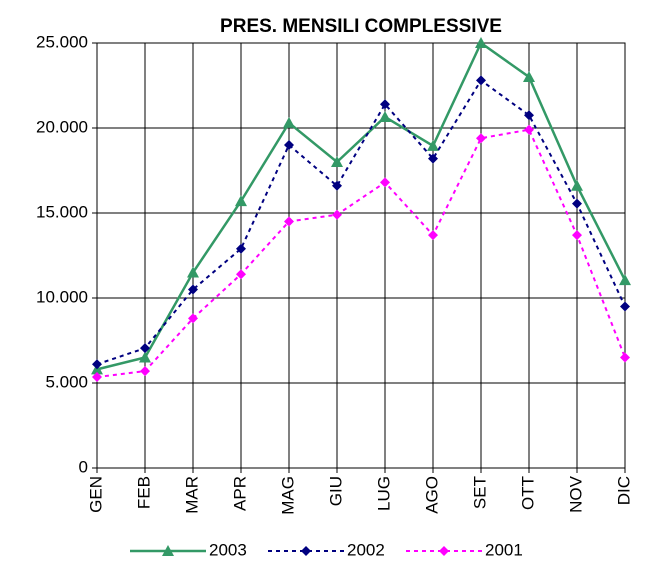 Image resolution: width=646 pixels, height=565 pixels. What do you see at coordinates (383, 493) in the screenshot?
I see `x-tick-label: LUG` at bounding box center [383, 493].